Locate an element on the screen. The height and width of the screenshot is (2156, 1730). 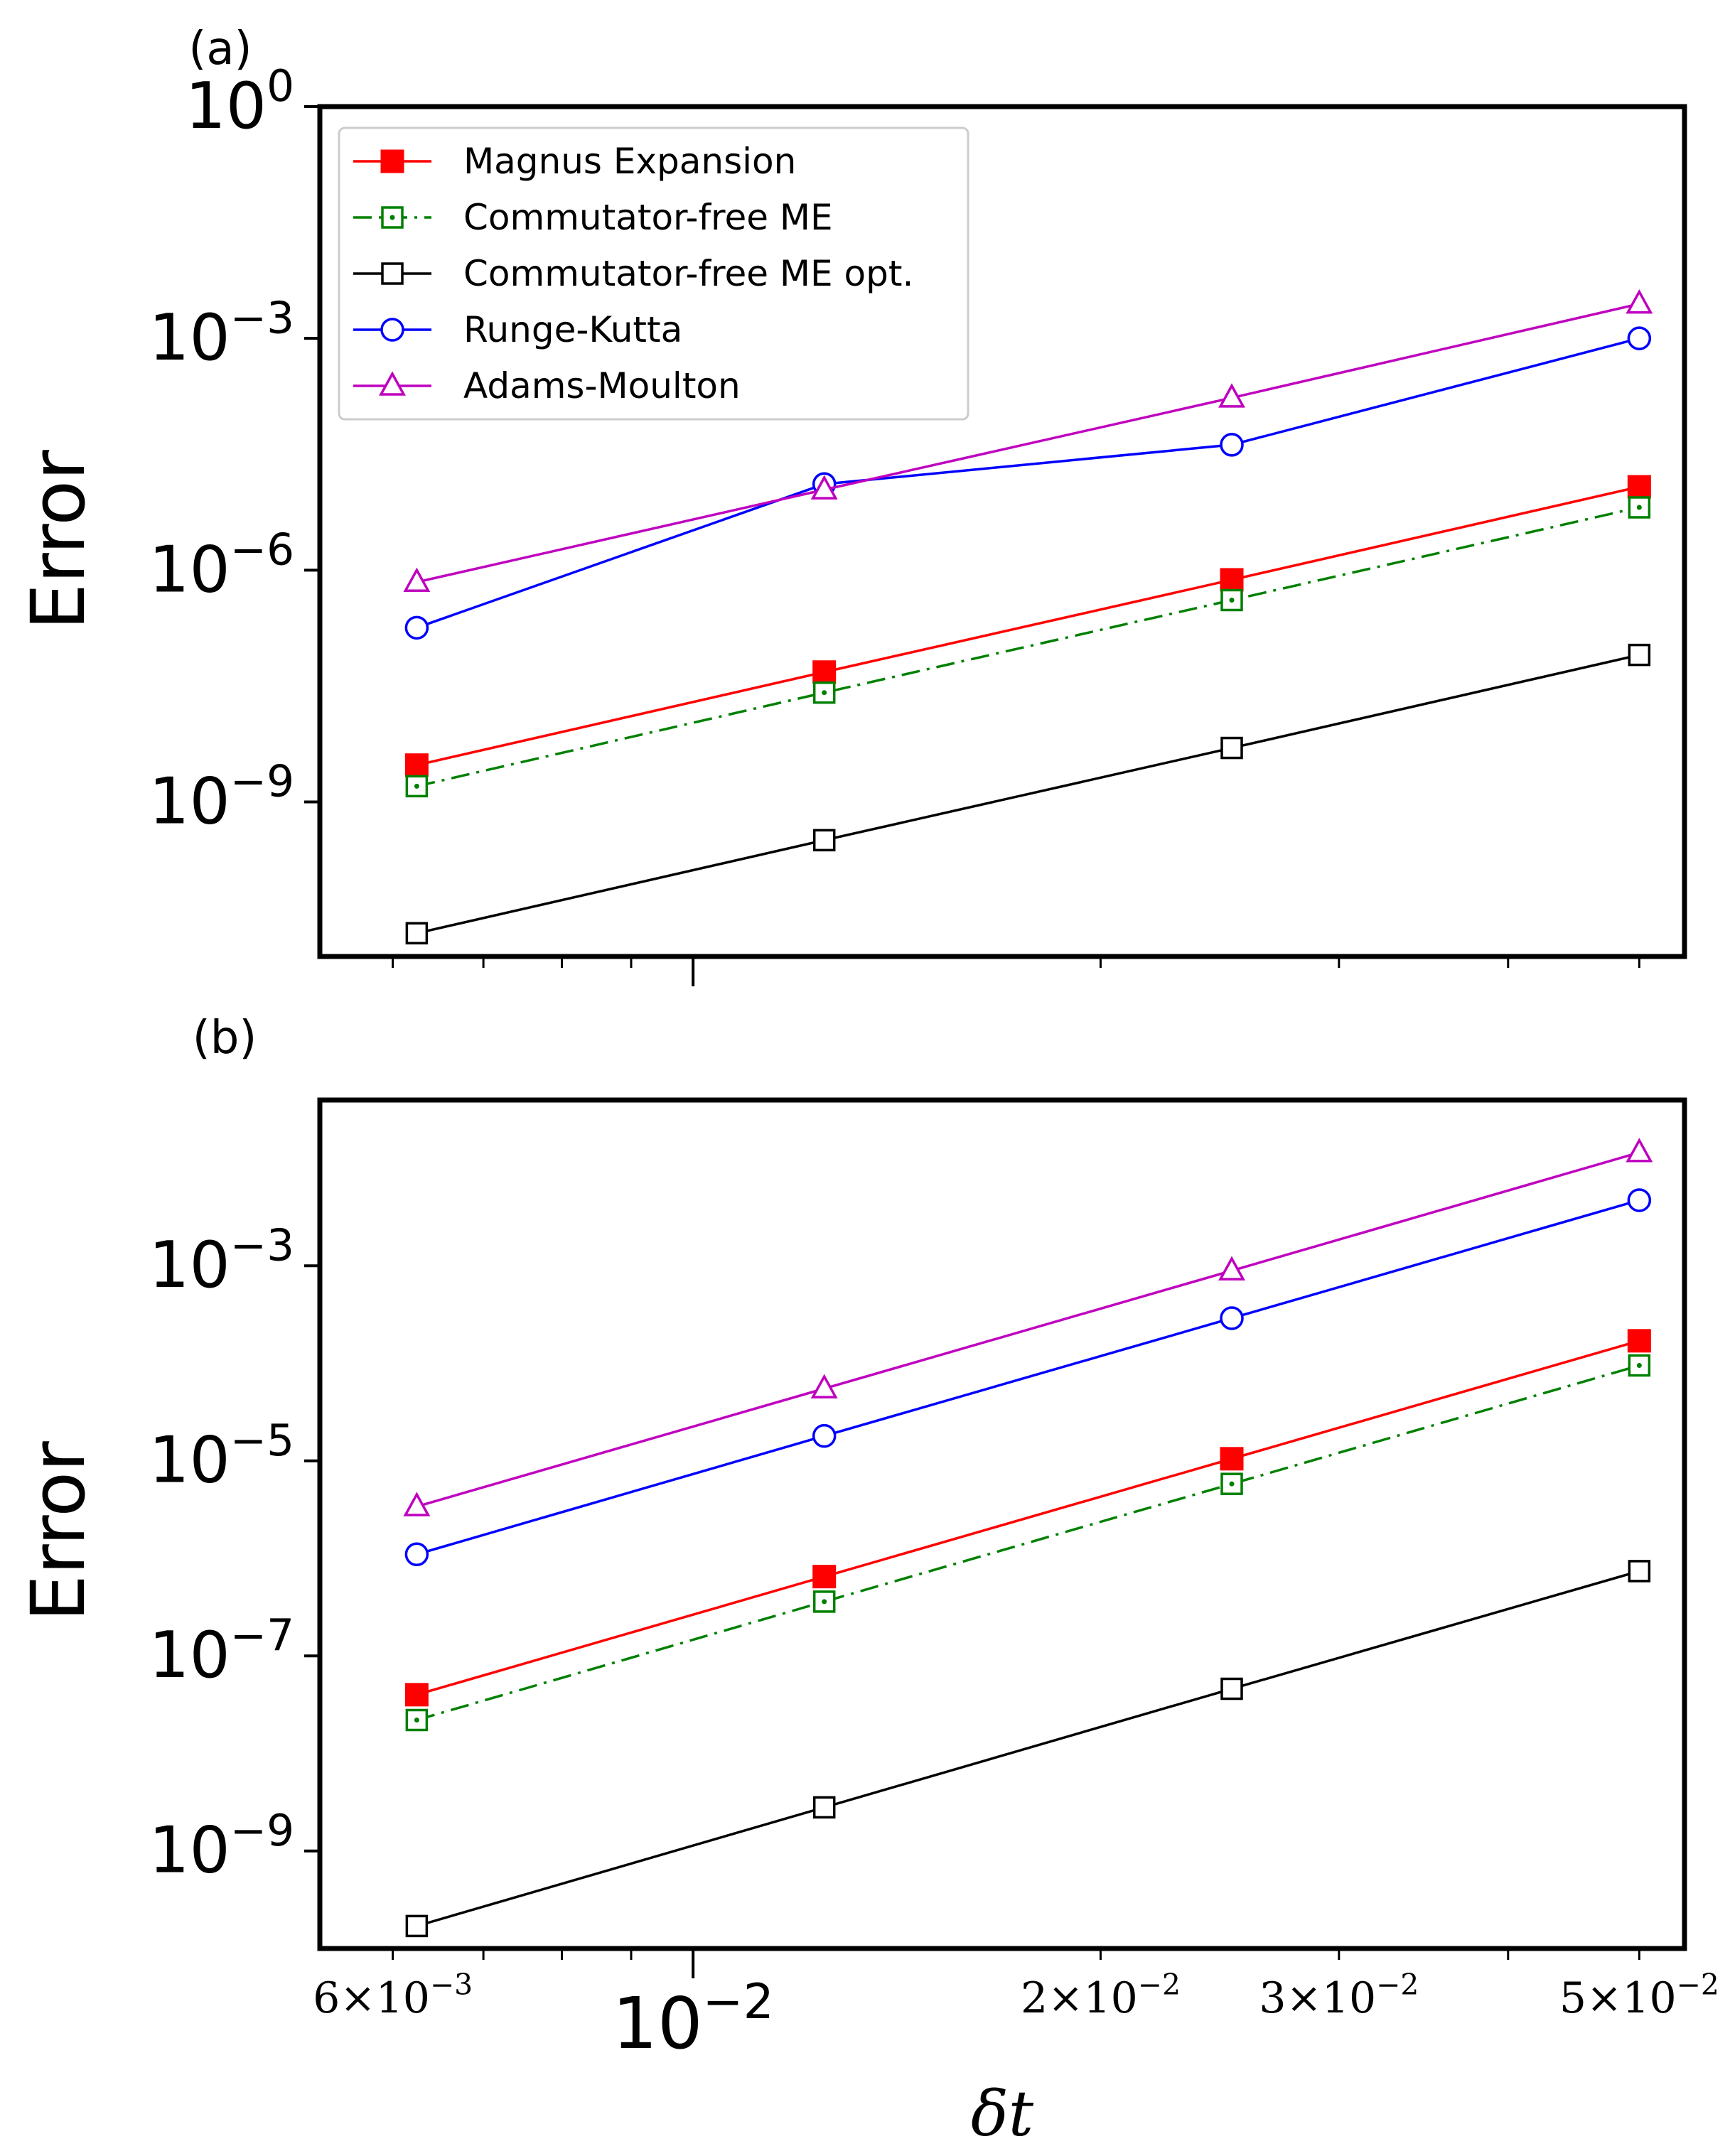
panel-b-adams-moulton-line is located at coordinates (1028, 1329).